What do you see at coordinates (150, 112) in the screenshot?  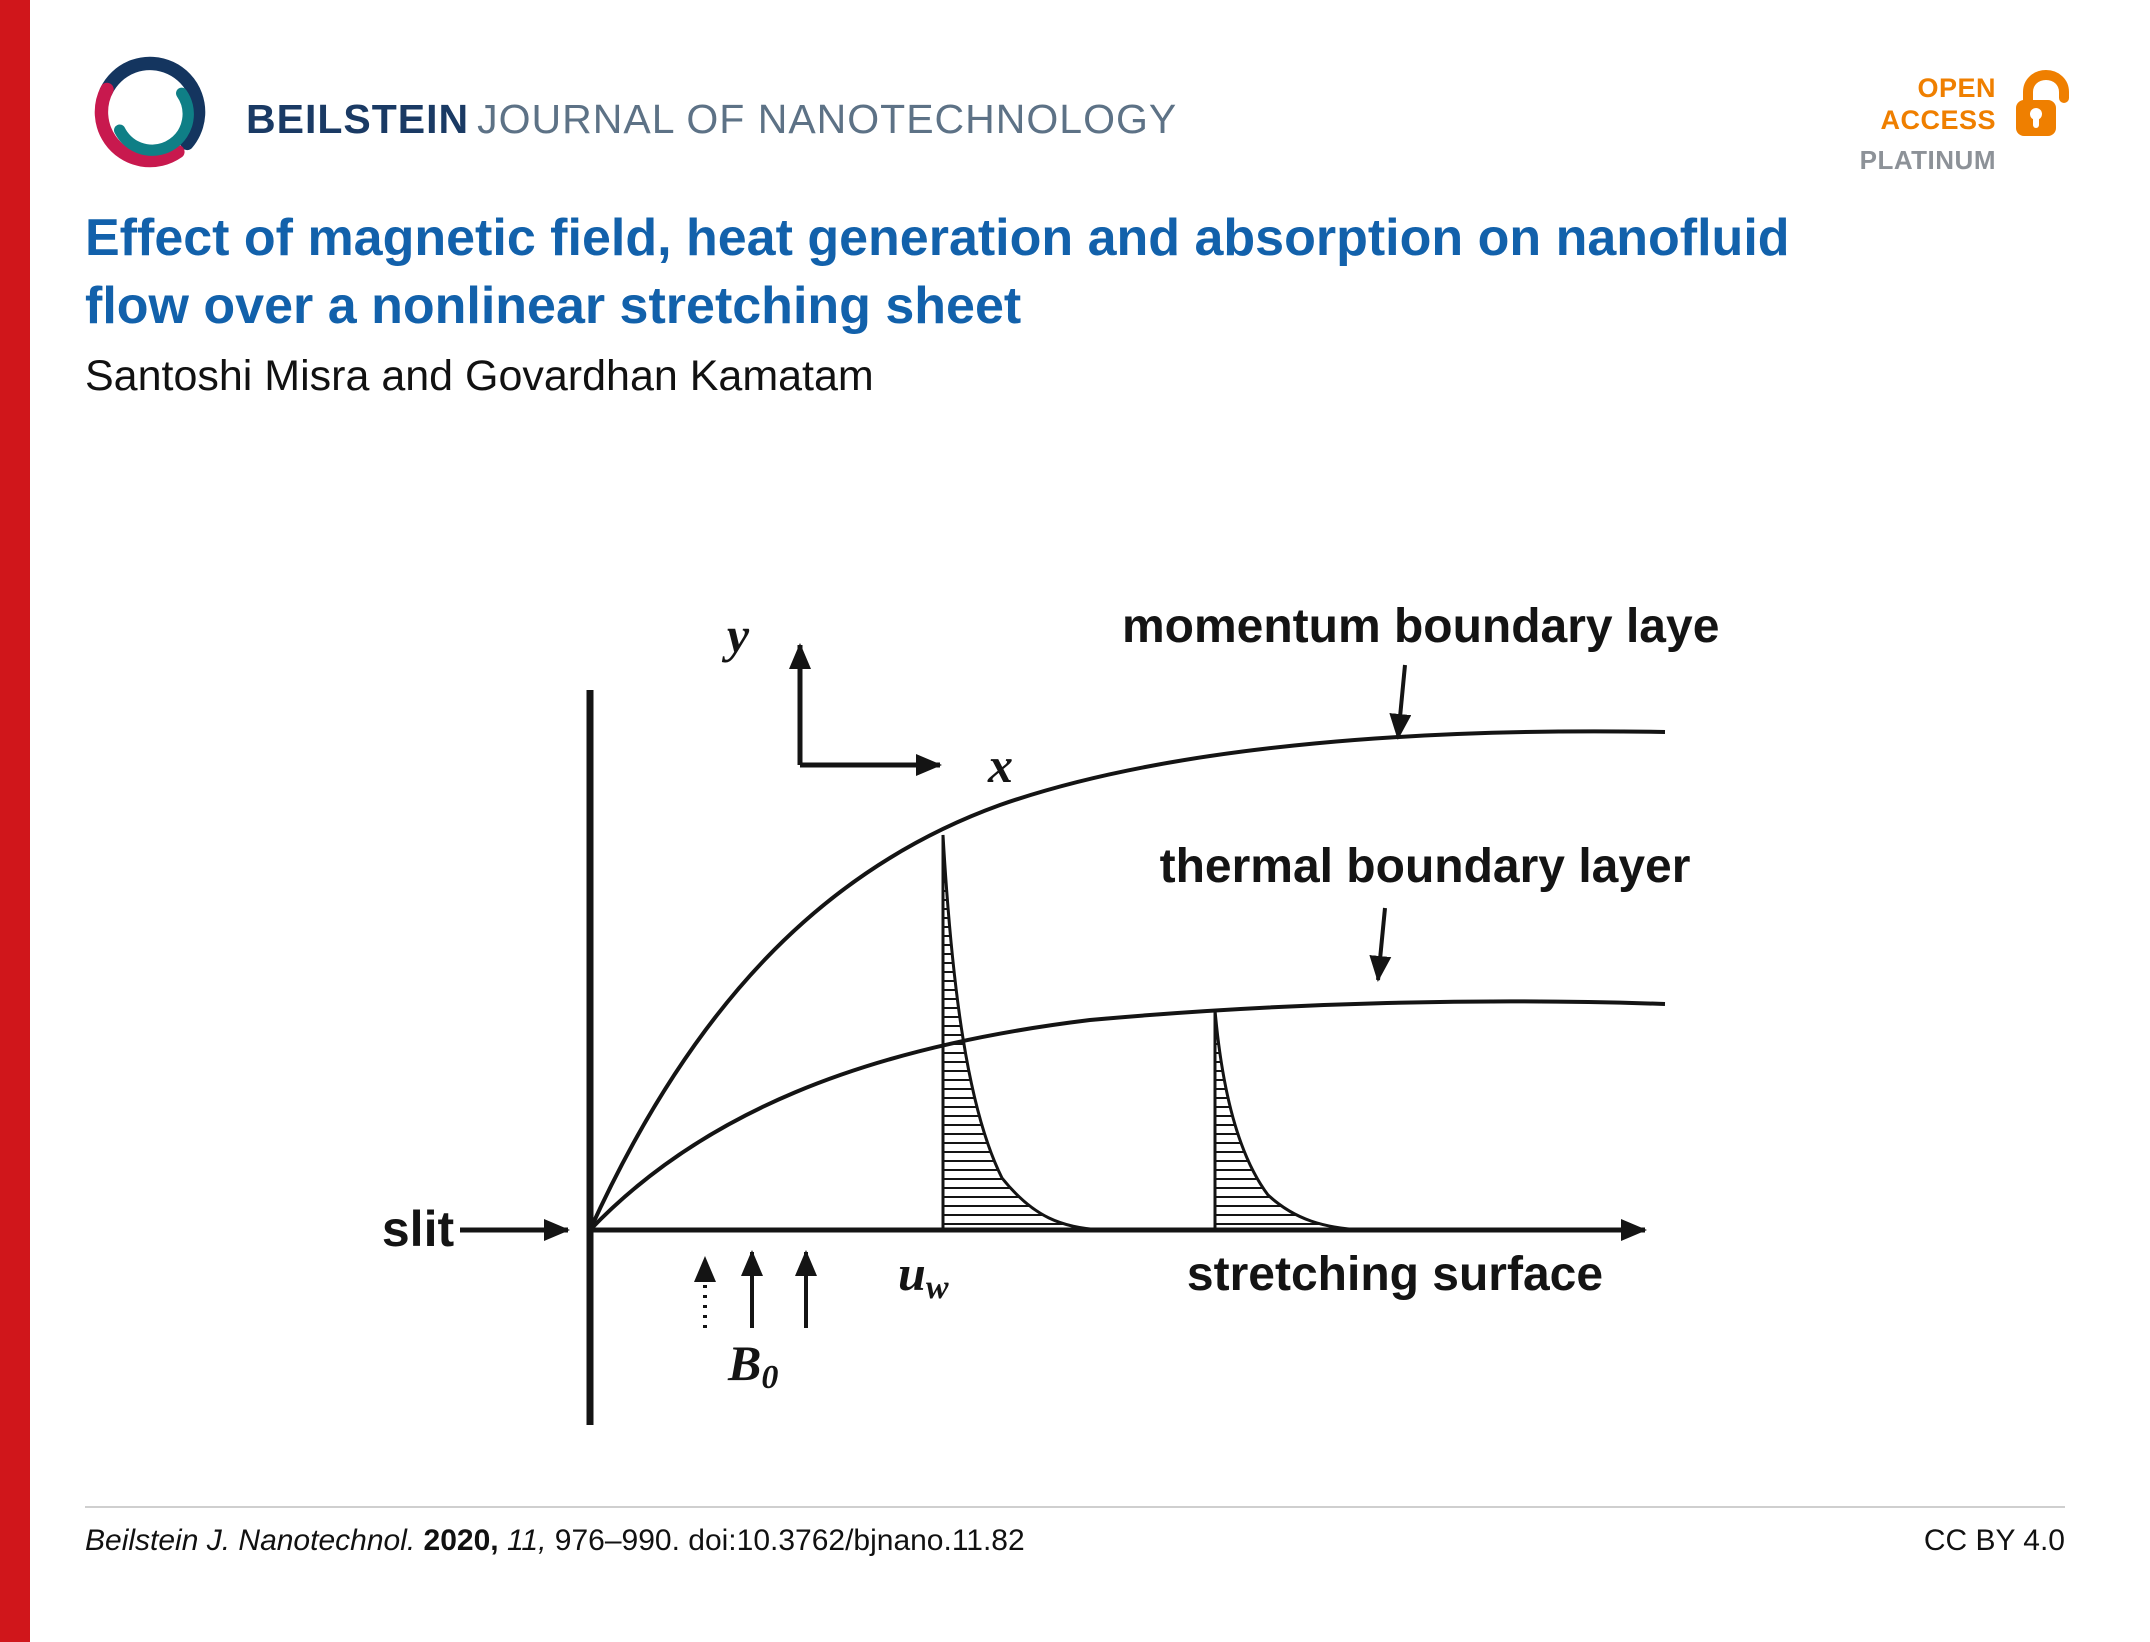 I see `beilstein-logo-icon` at bounding box center [150, 112].